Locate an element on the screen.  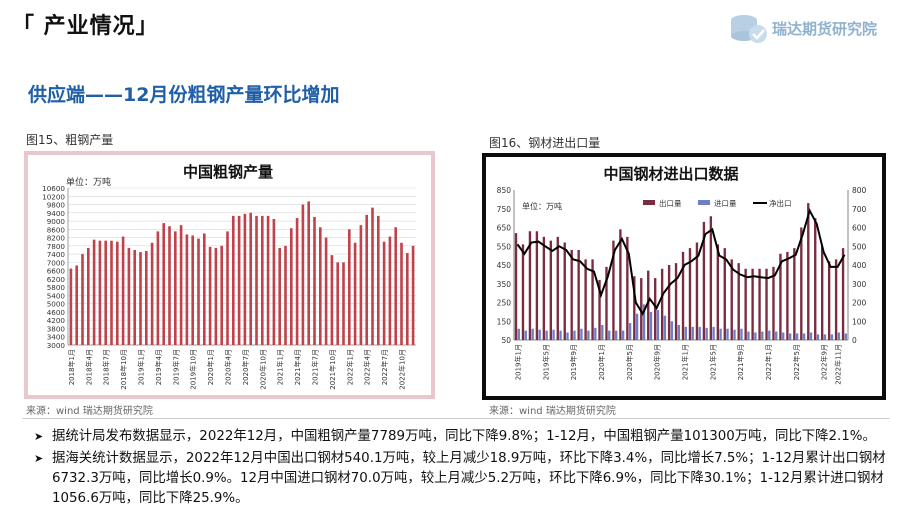
y-left-tick-label: 850 is located at coordinates (504, 190).